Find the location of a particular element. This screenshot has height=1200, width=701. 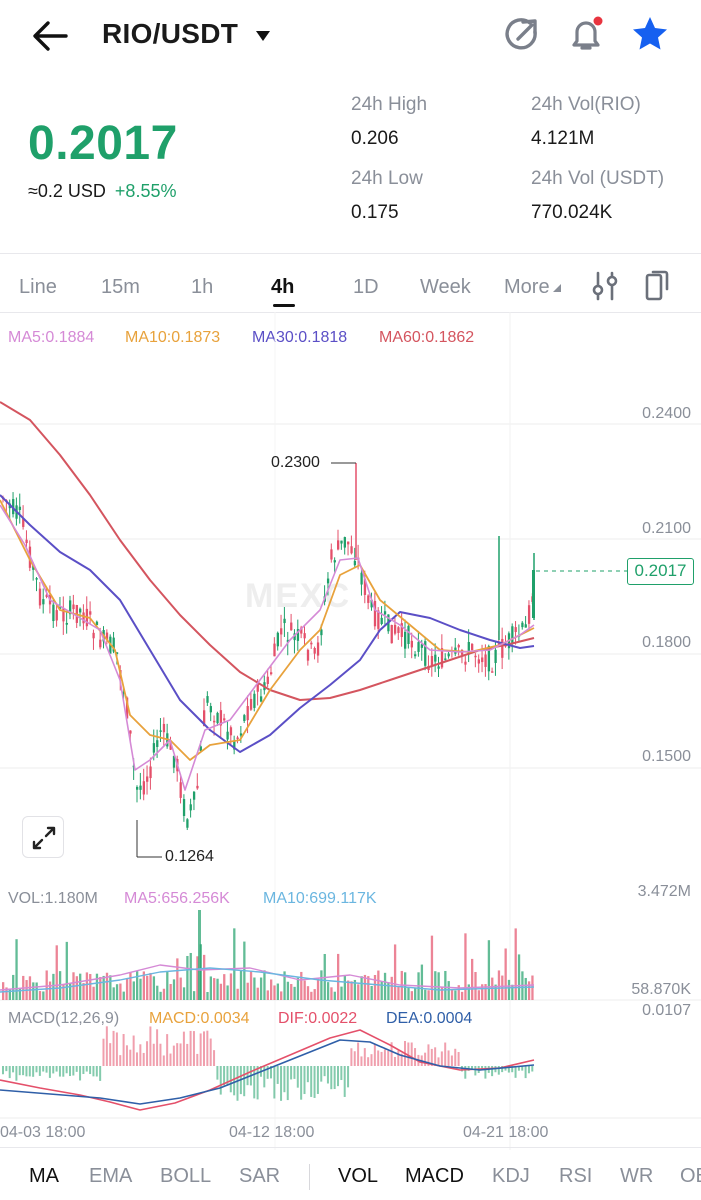

tab-week: Week is located at coordinates (445, 287).